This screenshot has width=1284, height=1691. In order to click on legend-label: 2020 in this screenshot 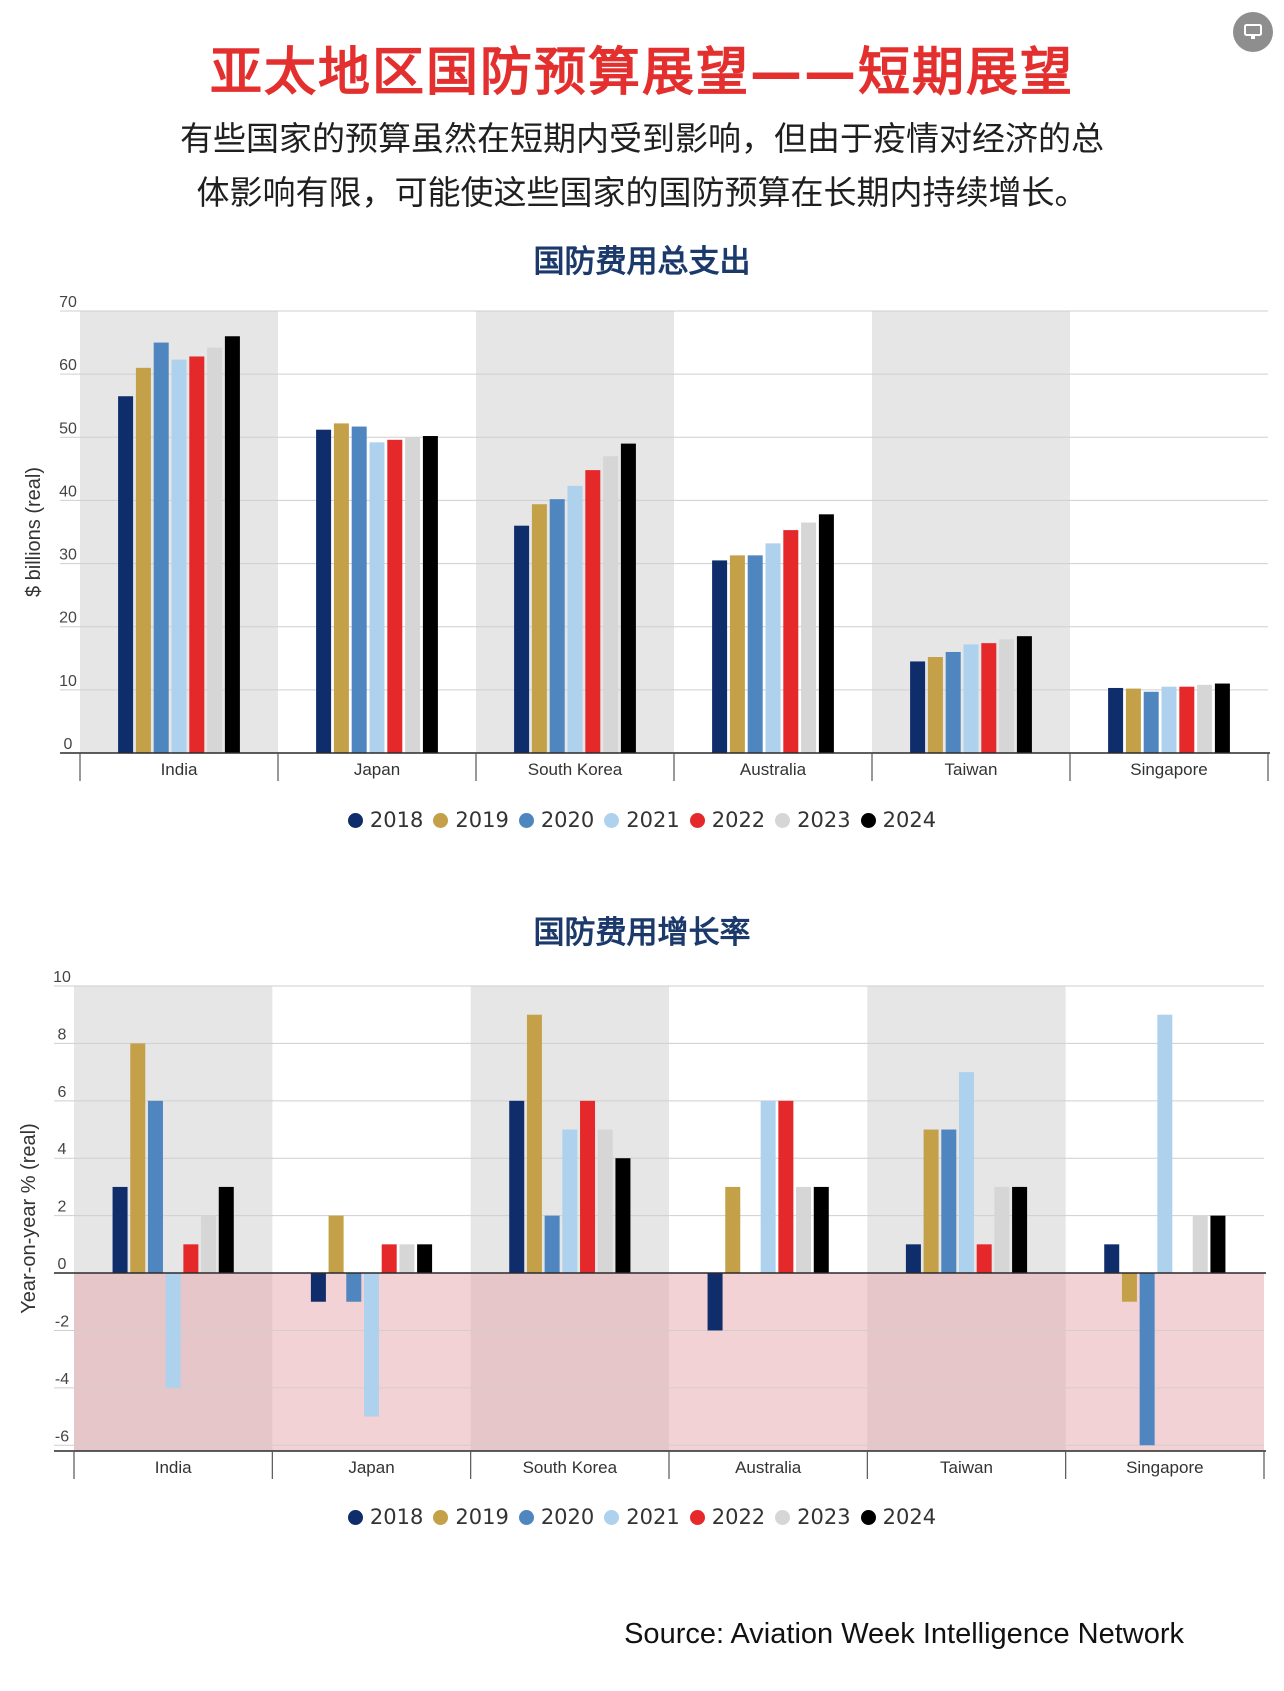, I will do `click(567, 820)`.